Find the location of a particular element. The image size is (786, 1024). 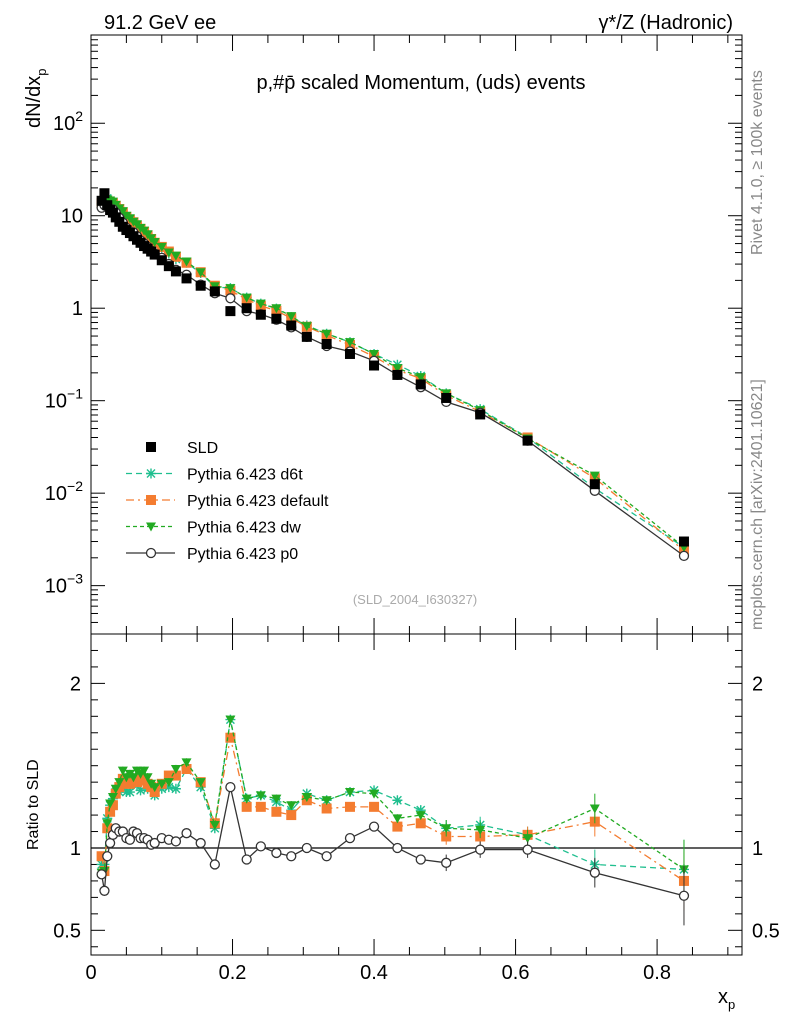

ratio-tick-label-left: 0.5 is located at coordinates (67, 931).